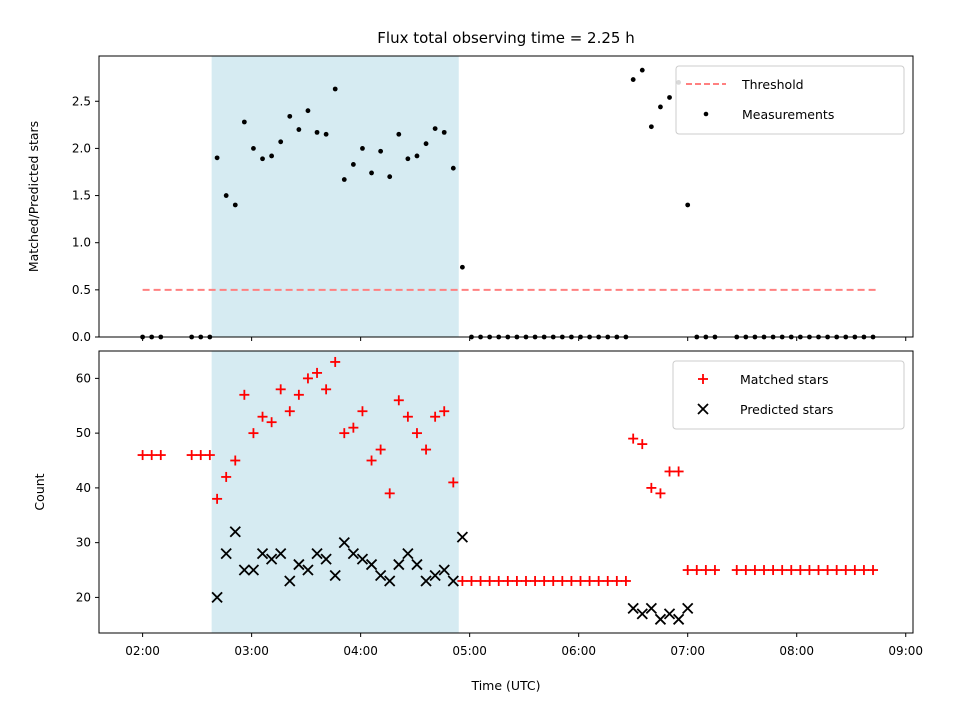 Image resolution: width=960 pixels, height=720 pixels. I want to click on bottom-y-axis-label: Count, so click(39, 491).